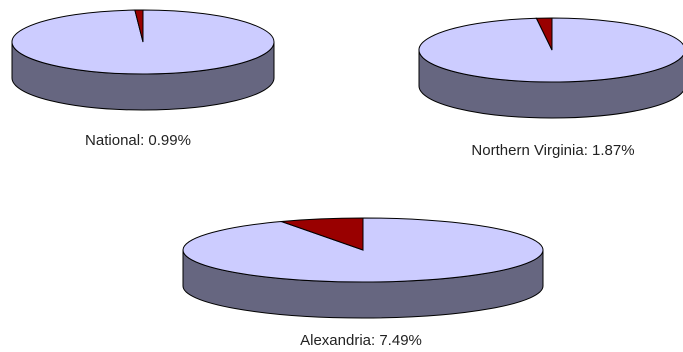  I want to click on pie-chart-northern-virginia, so click(550, 68).